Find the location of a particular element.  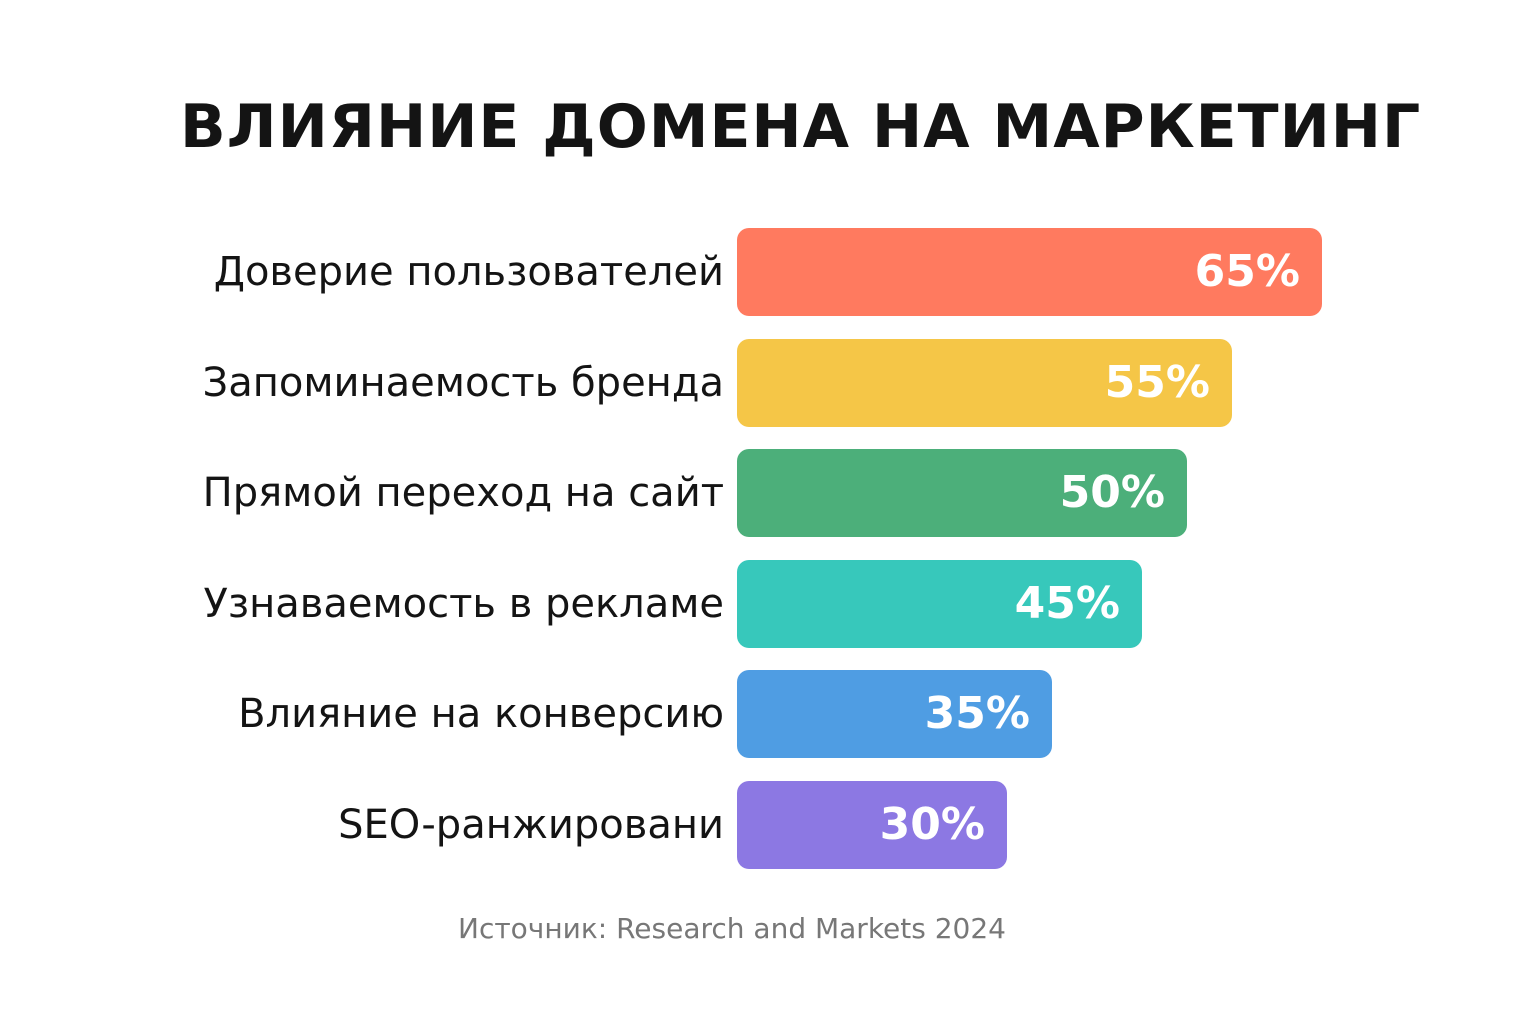

category-label: Прямой переход на сайт is located at coordinates (463, 493).